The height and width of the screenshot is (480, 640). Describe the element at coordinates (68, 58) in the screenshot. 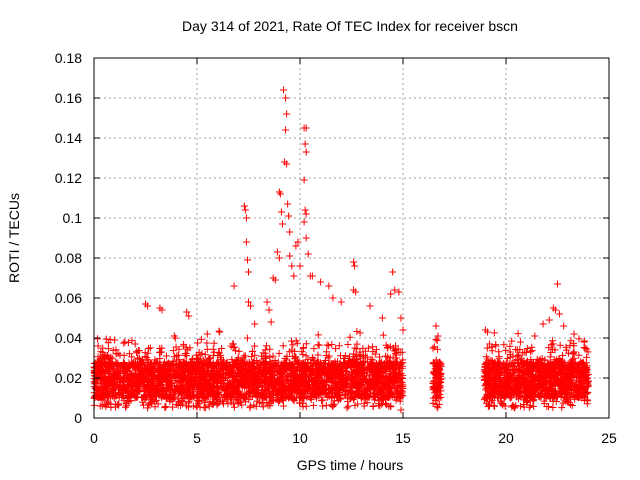

I see `y-tick-label: 0.18` at that location.